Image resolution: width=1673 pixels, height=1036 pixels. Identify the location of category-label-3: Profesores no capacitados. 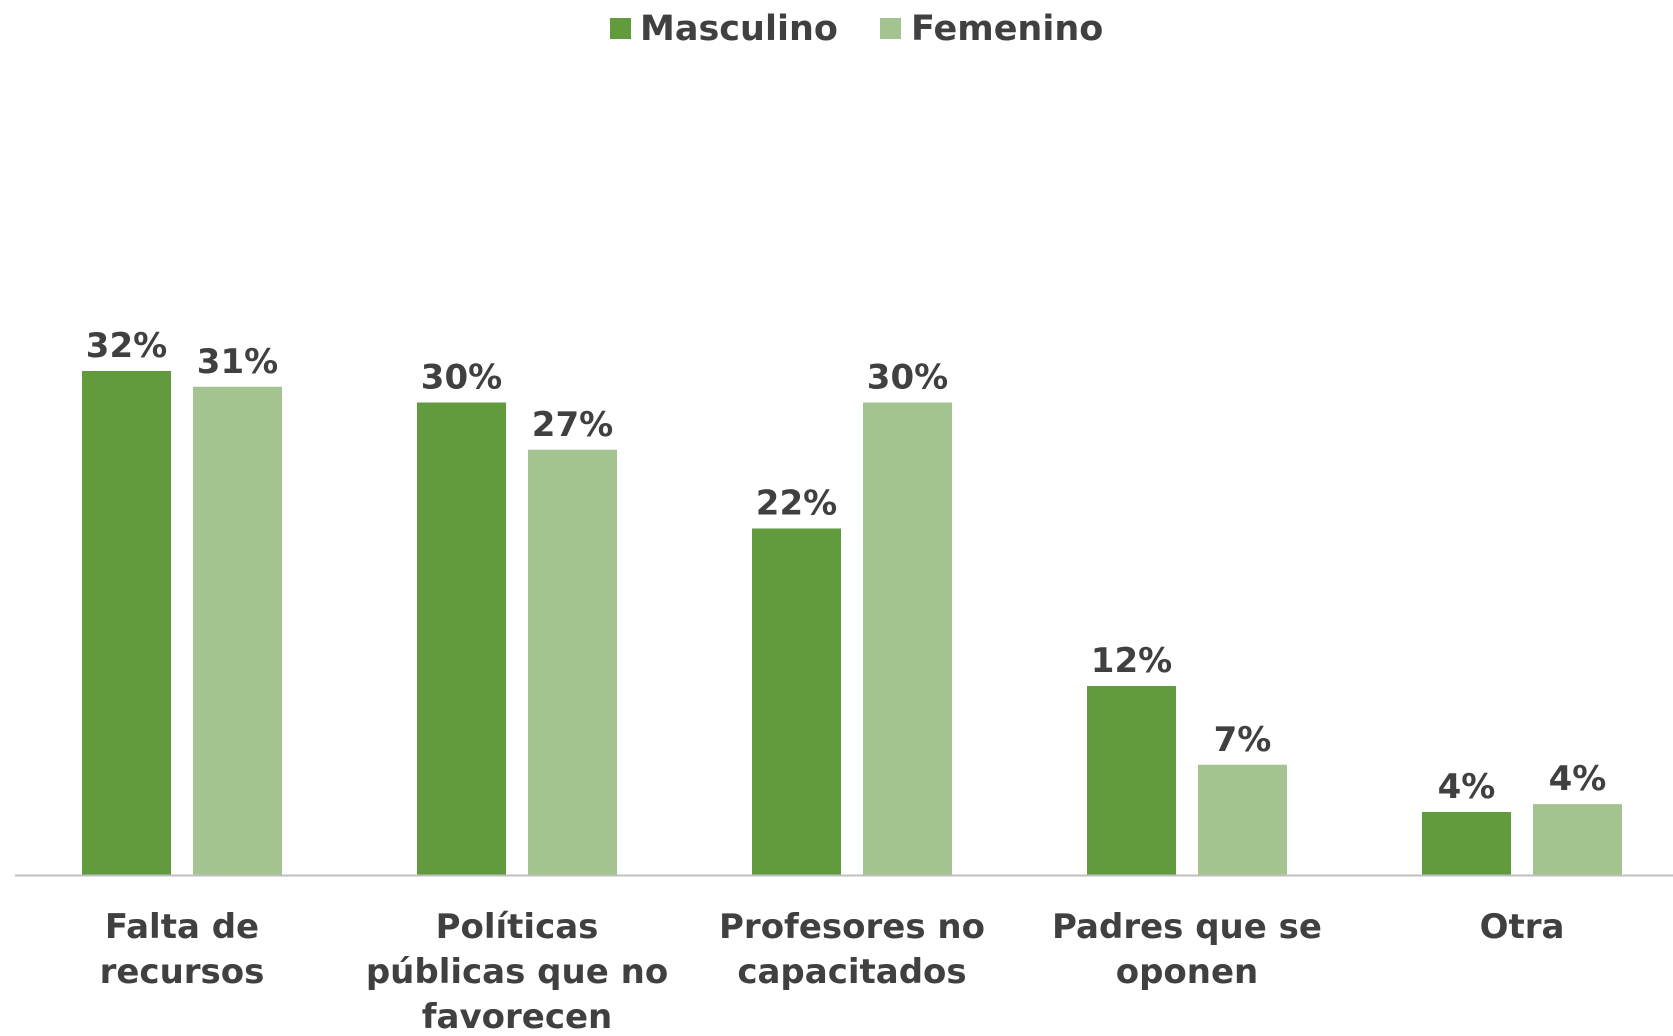
(852, 949).